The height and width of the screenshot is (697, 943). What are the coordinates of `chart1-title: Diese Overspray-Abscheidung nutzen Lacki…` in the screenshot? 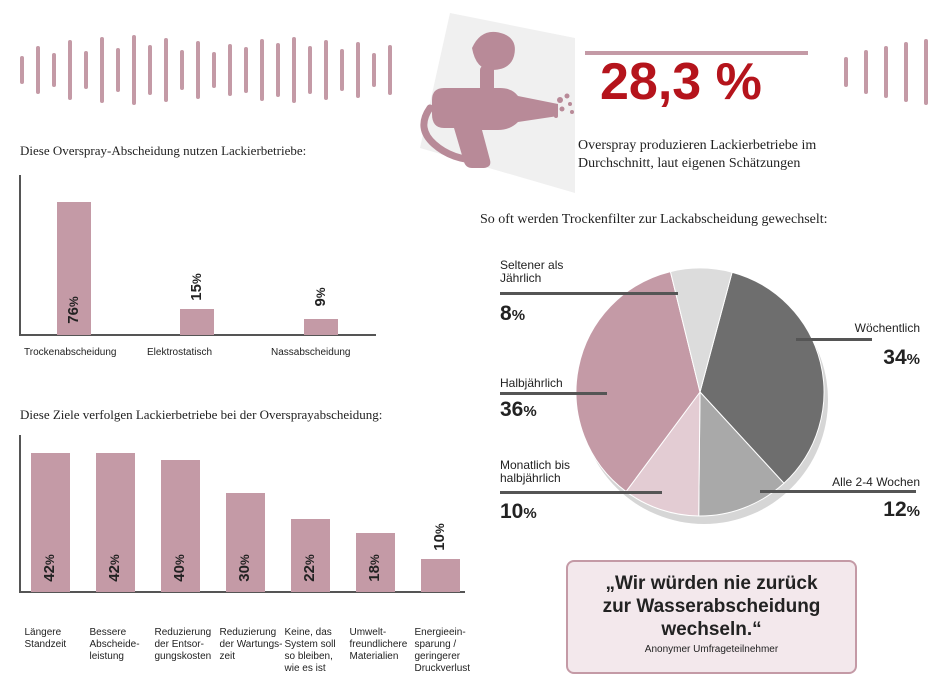 It's located at (163, 150).